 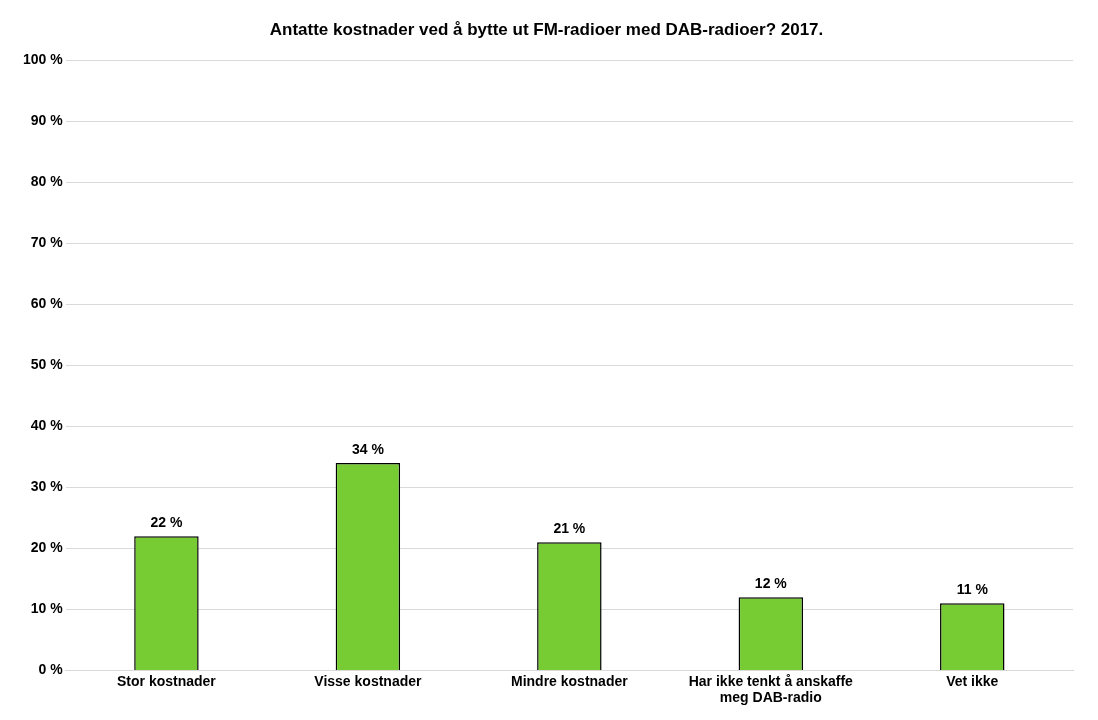 I want to click on data-label: 34 %, so click(x=368, y=448).